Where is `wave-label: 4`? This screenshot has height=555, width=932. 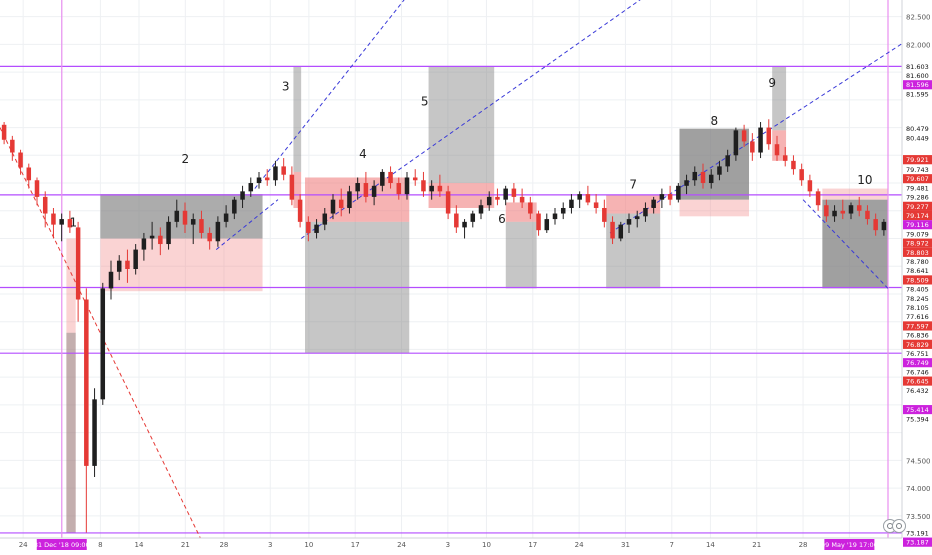 wave-label: 4 is located at coordinates (363, 154).